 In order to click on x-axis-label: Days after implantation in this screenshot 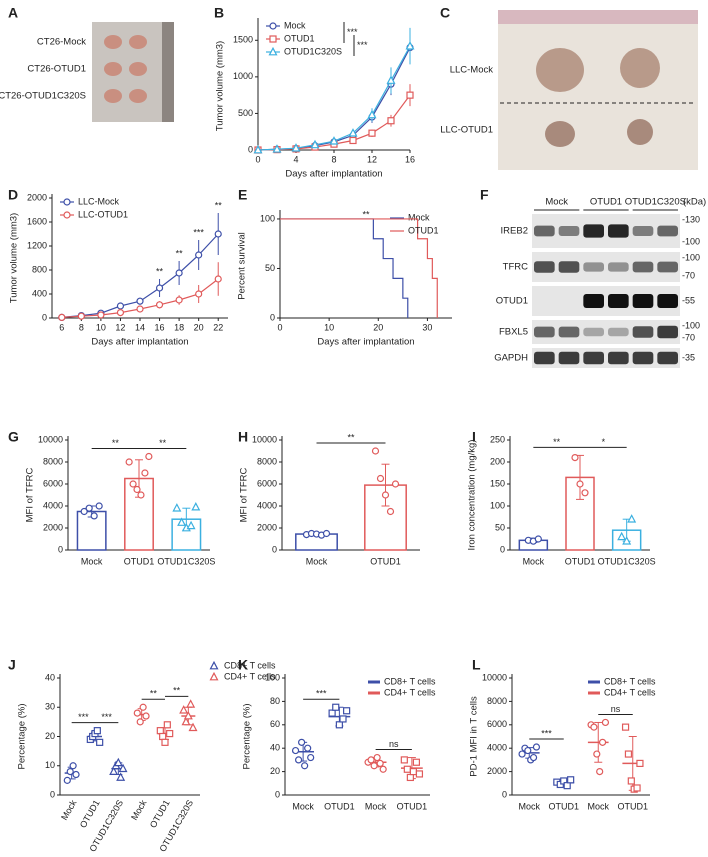, I will do `click(333, 174)`.